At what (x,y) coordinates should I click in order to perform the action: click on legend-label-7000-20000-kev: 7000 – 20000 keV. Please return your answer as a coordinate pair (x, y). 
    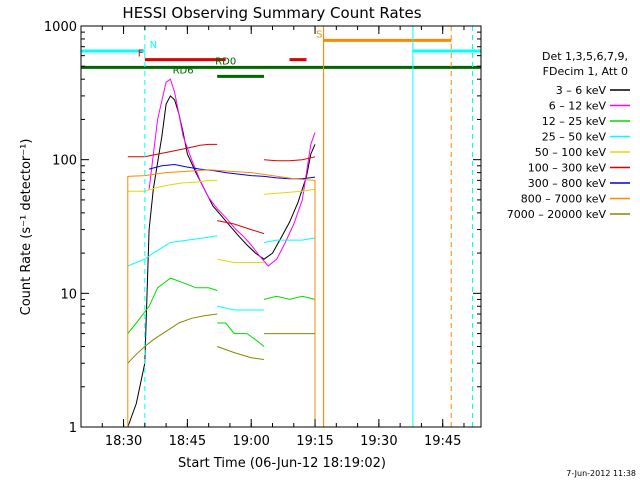
    Looking at the image, I should click on (557, 214).